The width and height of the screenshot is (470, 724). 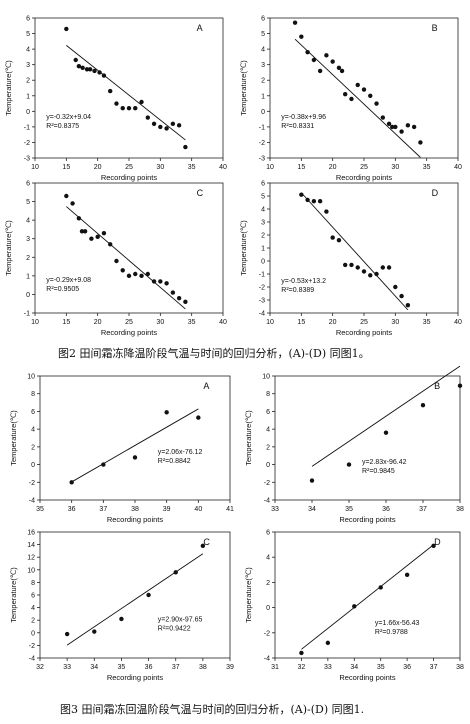 What do you see at coordinates (263, 96) in the screenshot?
I see `y-tick-label: 1` at bounding box center [263, 96].